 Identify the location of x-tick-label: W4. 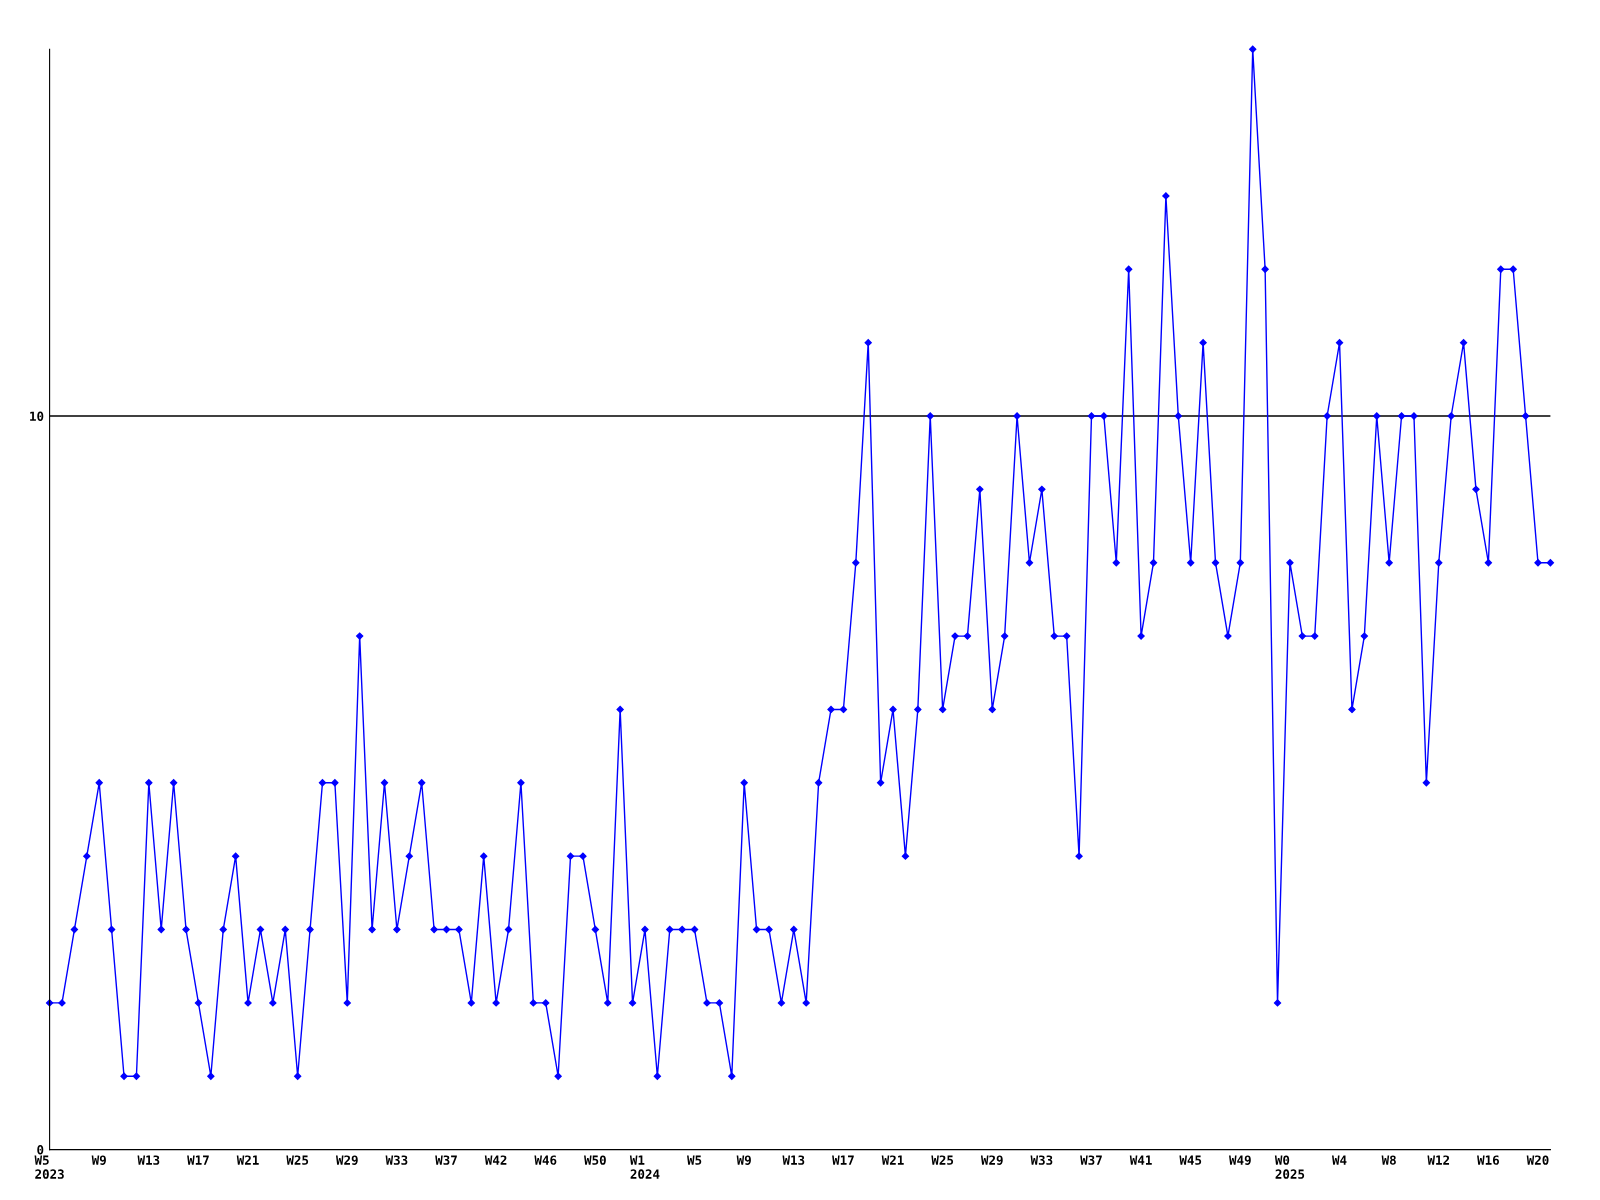
(1339, 1160).